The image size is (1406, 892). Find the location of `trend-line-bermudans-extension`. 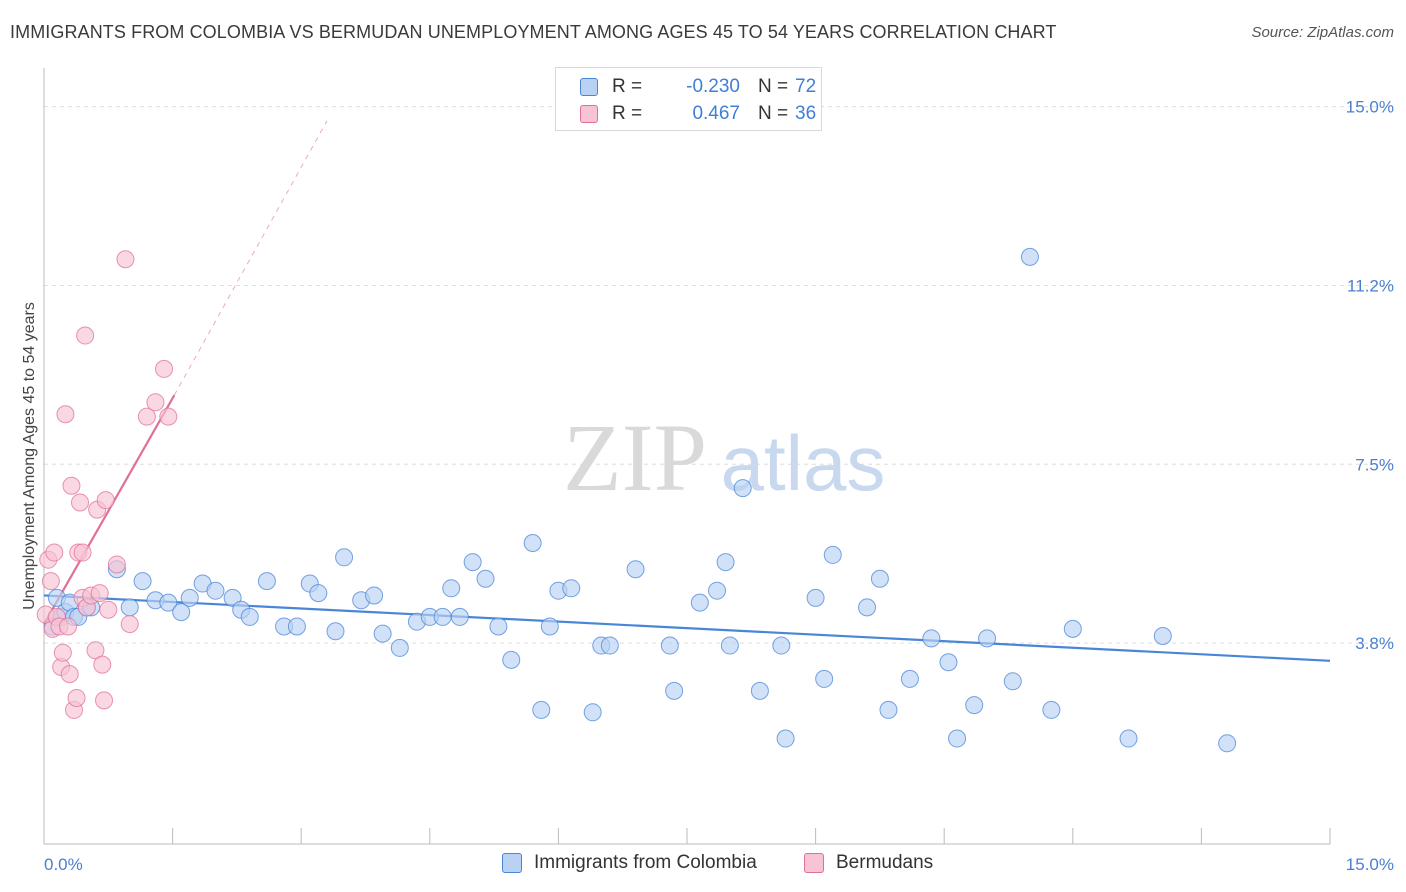

trend-line-bermudans-extension is located at coordinates (250, 258).